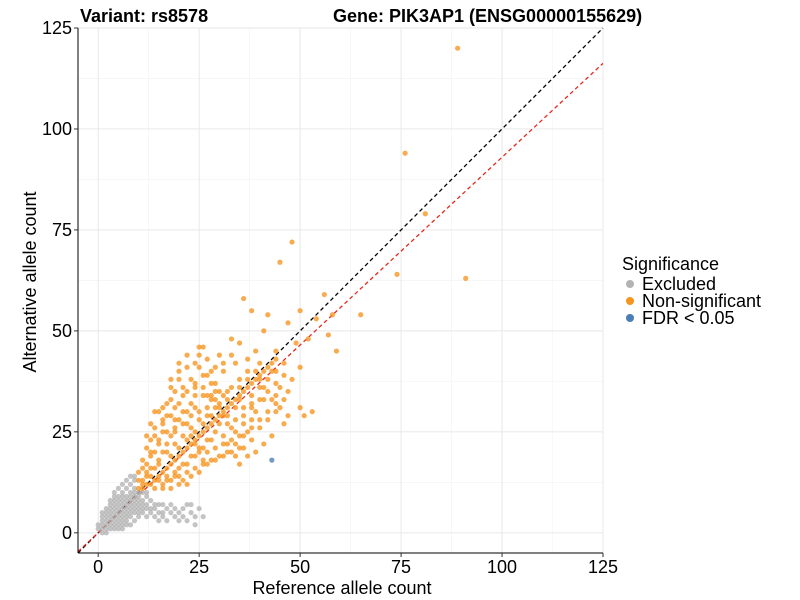  What do you see at coordinates (30, 281) in the screenshot?
I see `y-axis-title: Alternative allele count` at bounding box center [30, 281].